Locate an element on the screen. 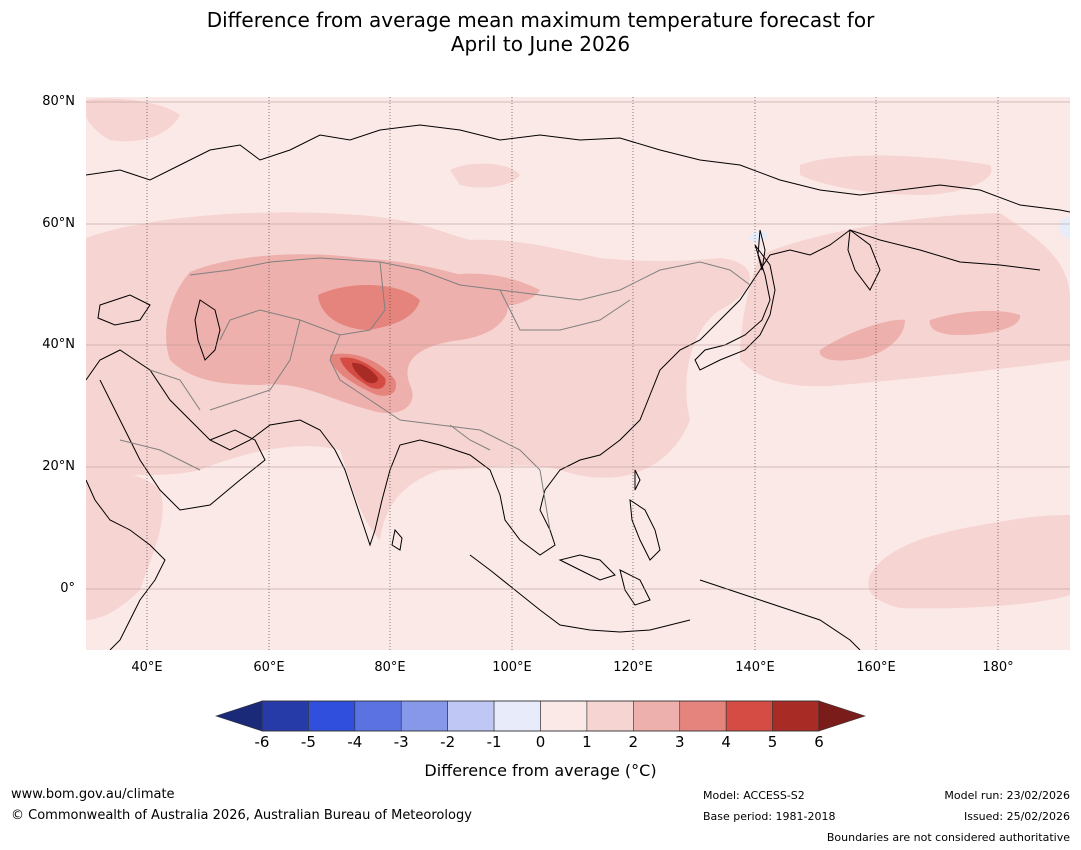 The width and height of the screenshot is (1081, 850). footer-base-period: Base period: 1981-2018 is located at coordinates (769, 816).